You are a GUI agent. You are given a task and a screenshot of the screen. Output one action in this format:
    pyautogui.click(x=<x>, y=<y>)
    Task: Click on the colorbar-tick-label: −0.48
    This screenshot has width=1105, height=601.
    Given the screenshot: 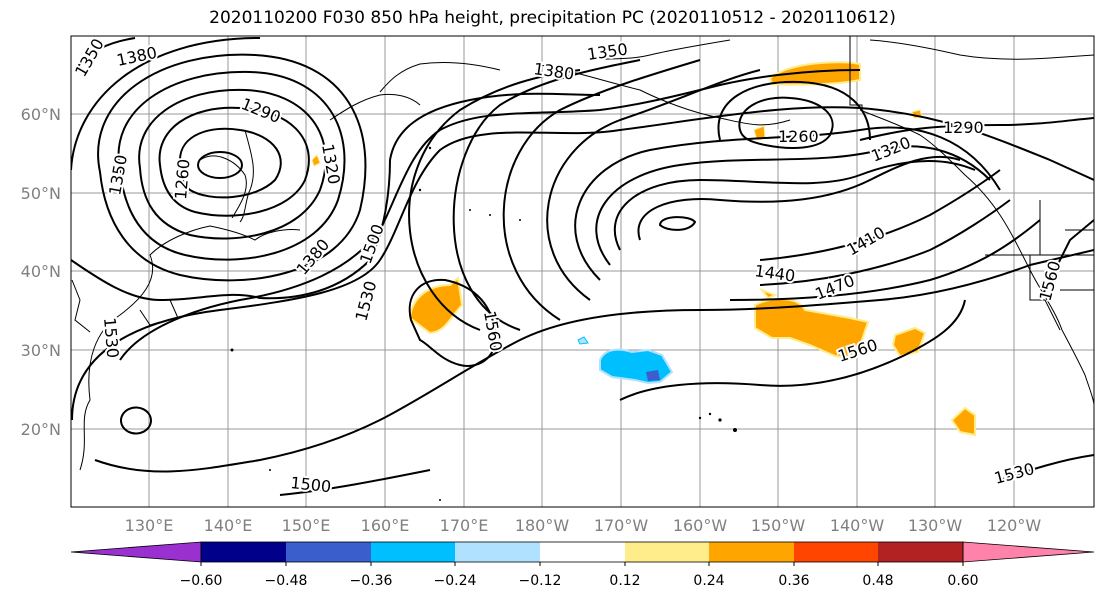 What is the action you would take?
    pyautogui.click(x=286, y=581)
    